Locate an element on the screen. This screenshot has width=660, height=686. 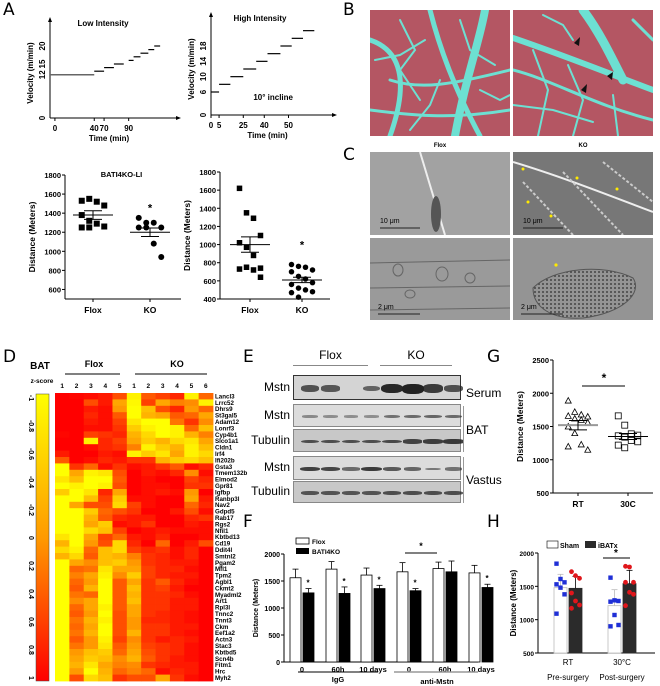
panel-label-d: D is located at coordinates (10, 357).